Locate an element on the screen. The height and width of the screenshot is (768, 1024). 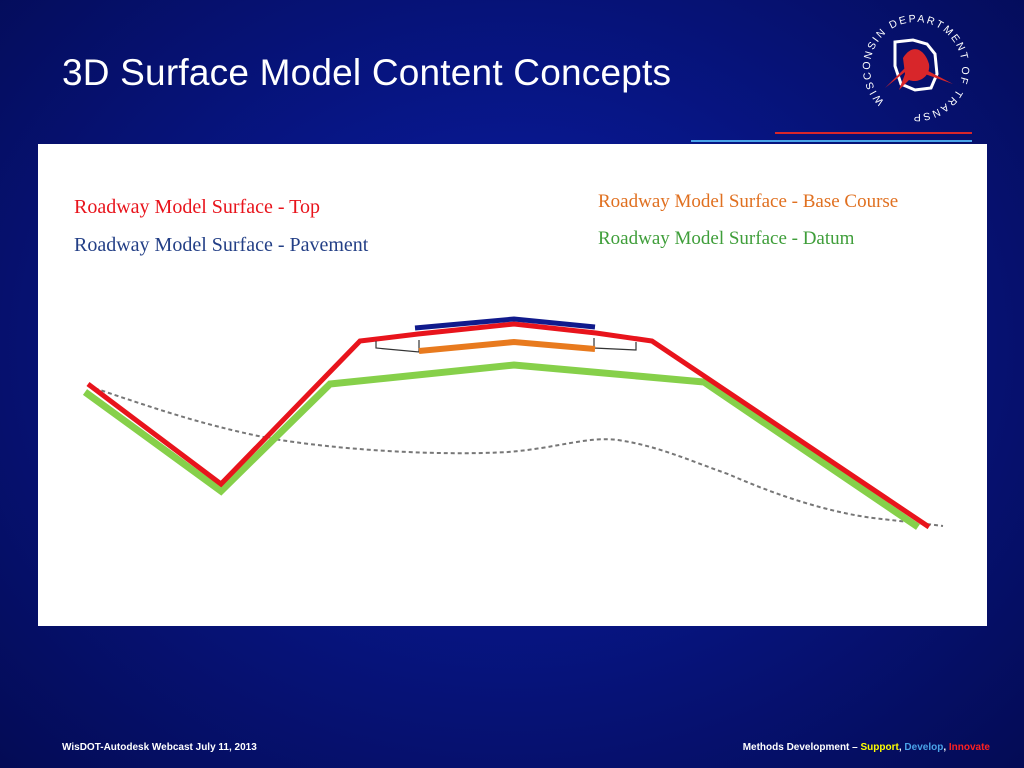
footer-event: WisDOT-Autodesk Webcast July 11, 2013 is located at coordinates (159, 747).